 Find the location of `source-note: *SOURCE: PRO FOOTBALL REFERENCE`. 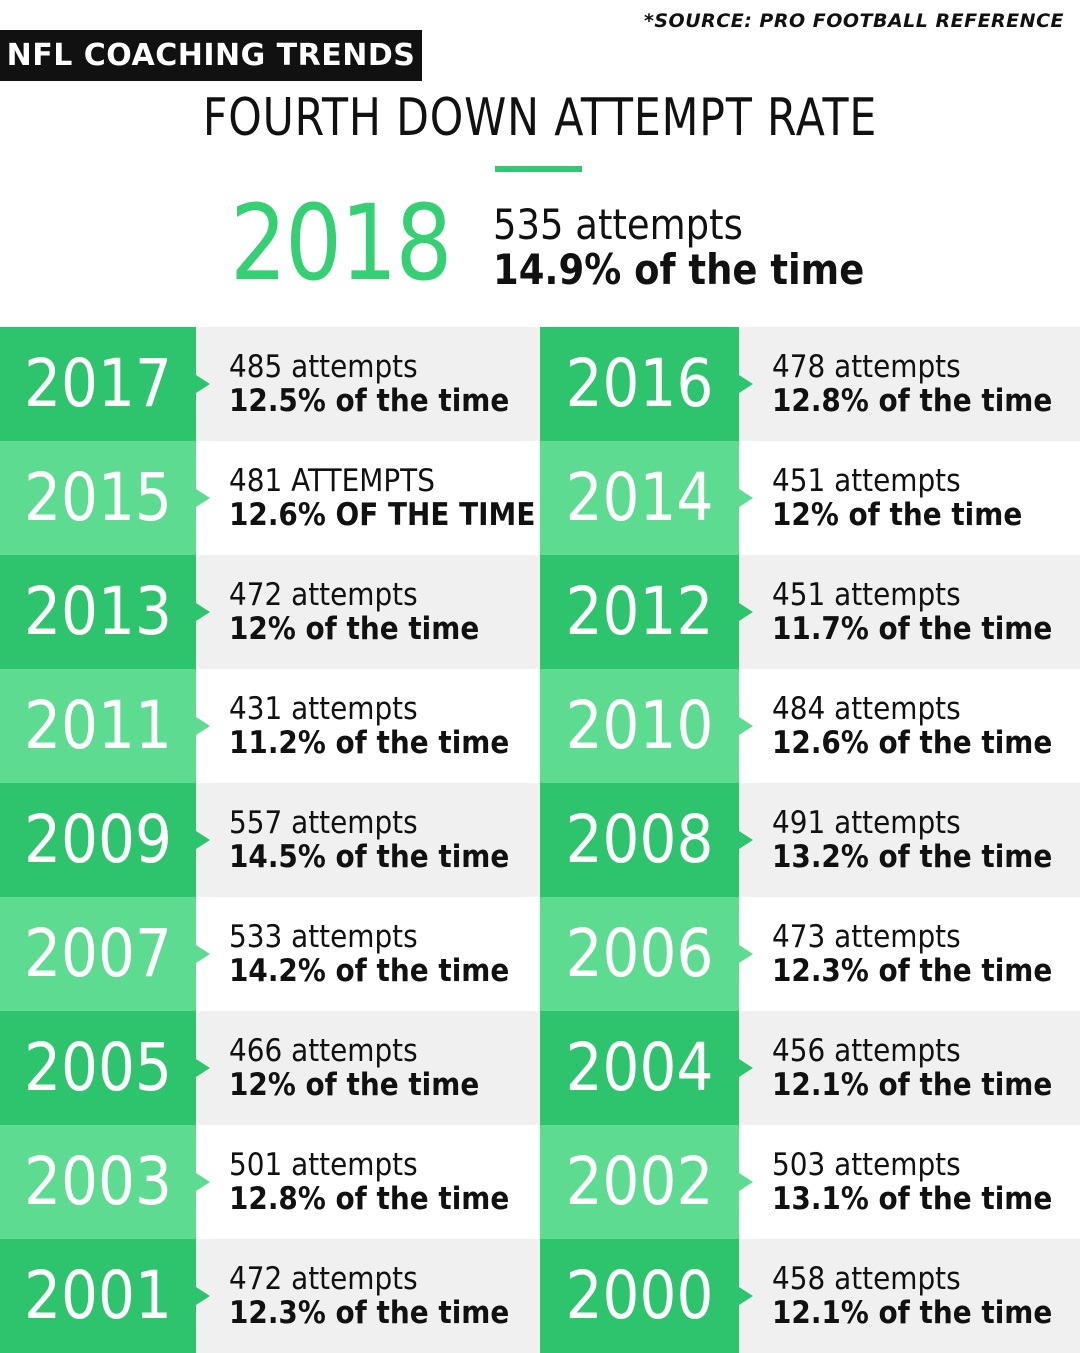

source-note: *SOURCE: PRO FOOTBALL REFERENCE is located at coordinates (853, 21).